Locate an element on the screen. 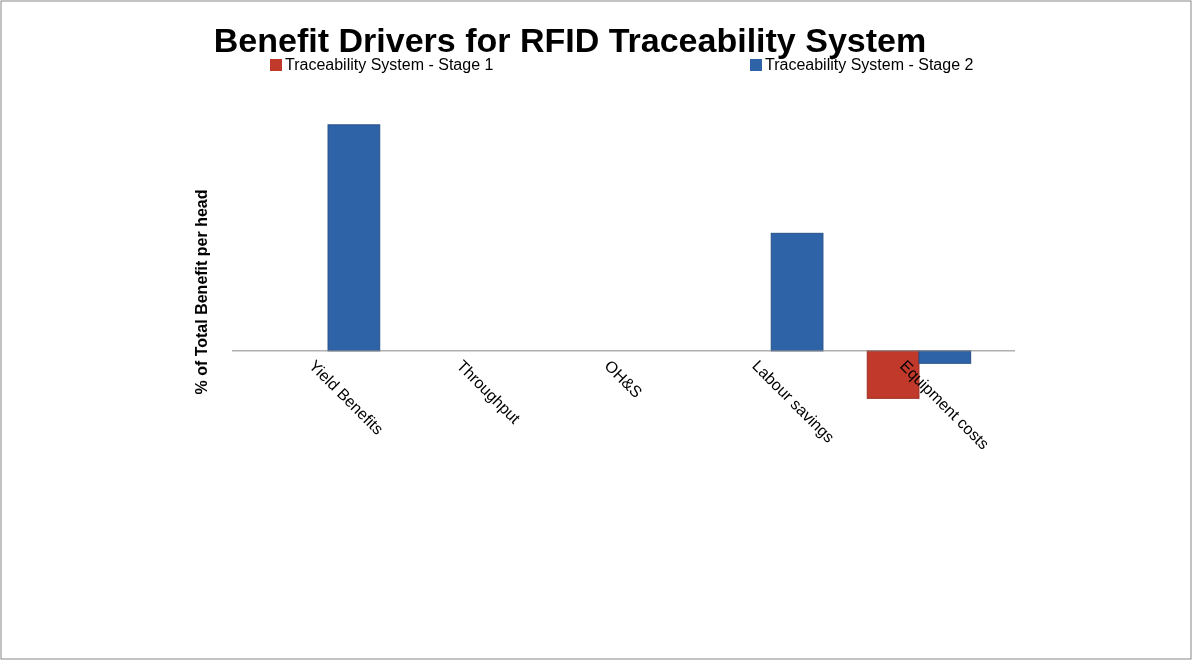  y-axis-title: % of Total Benefit per head is located at coordinates (201, 292).